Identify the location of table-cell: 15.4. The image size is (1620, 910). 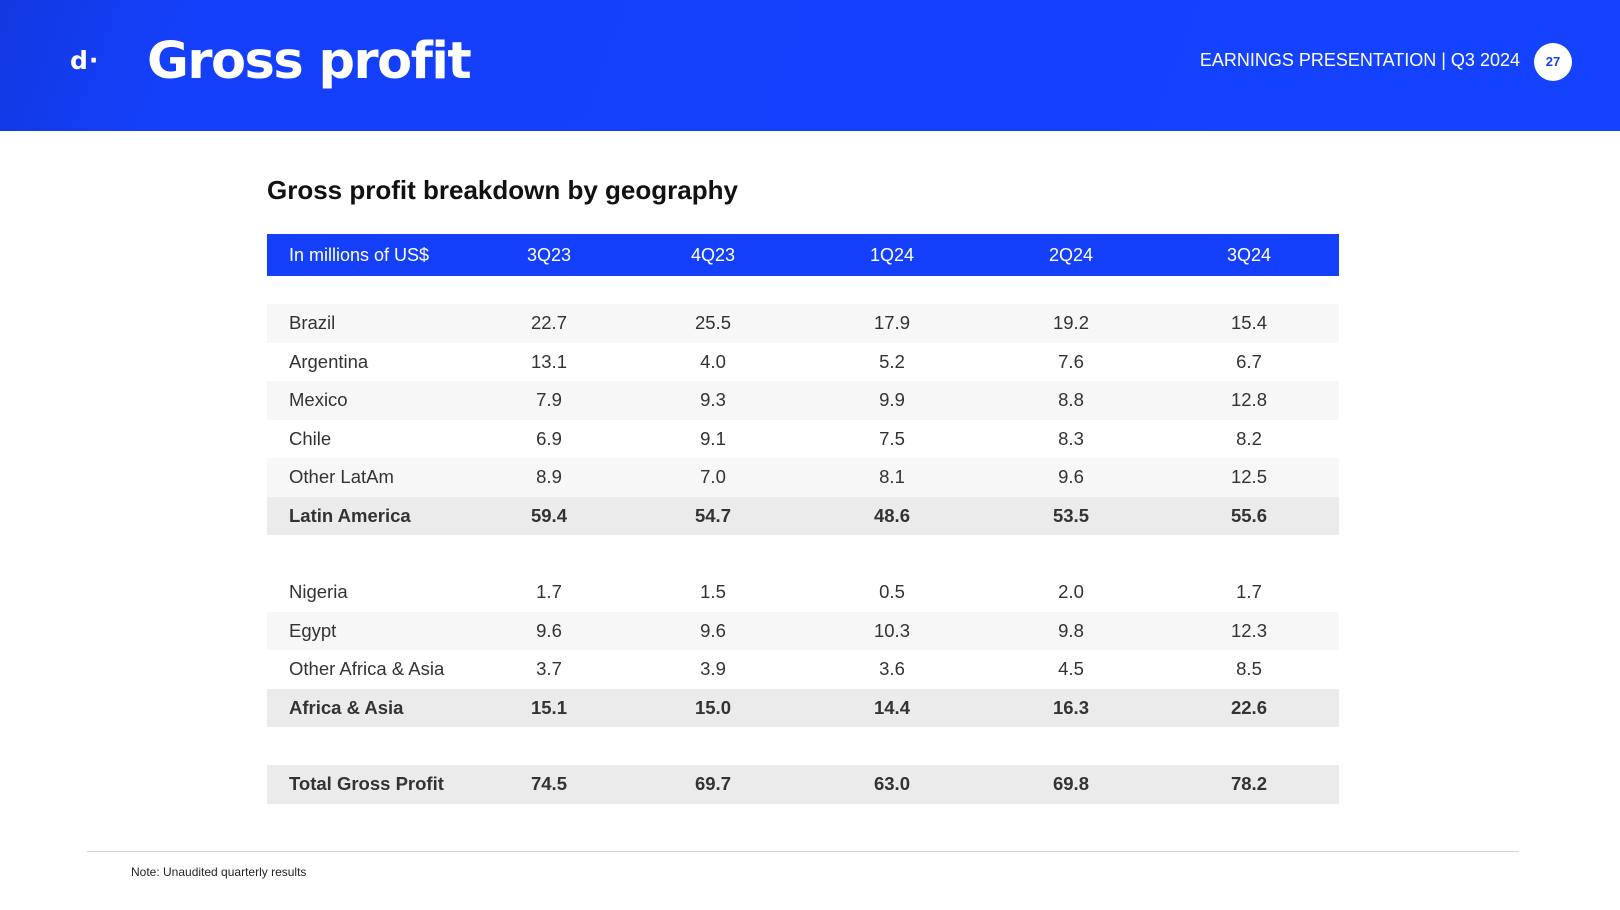
(1248, 323).